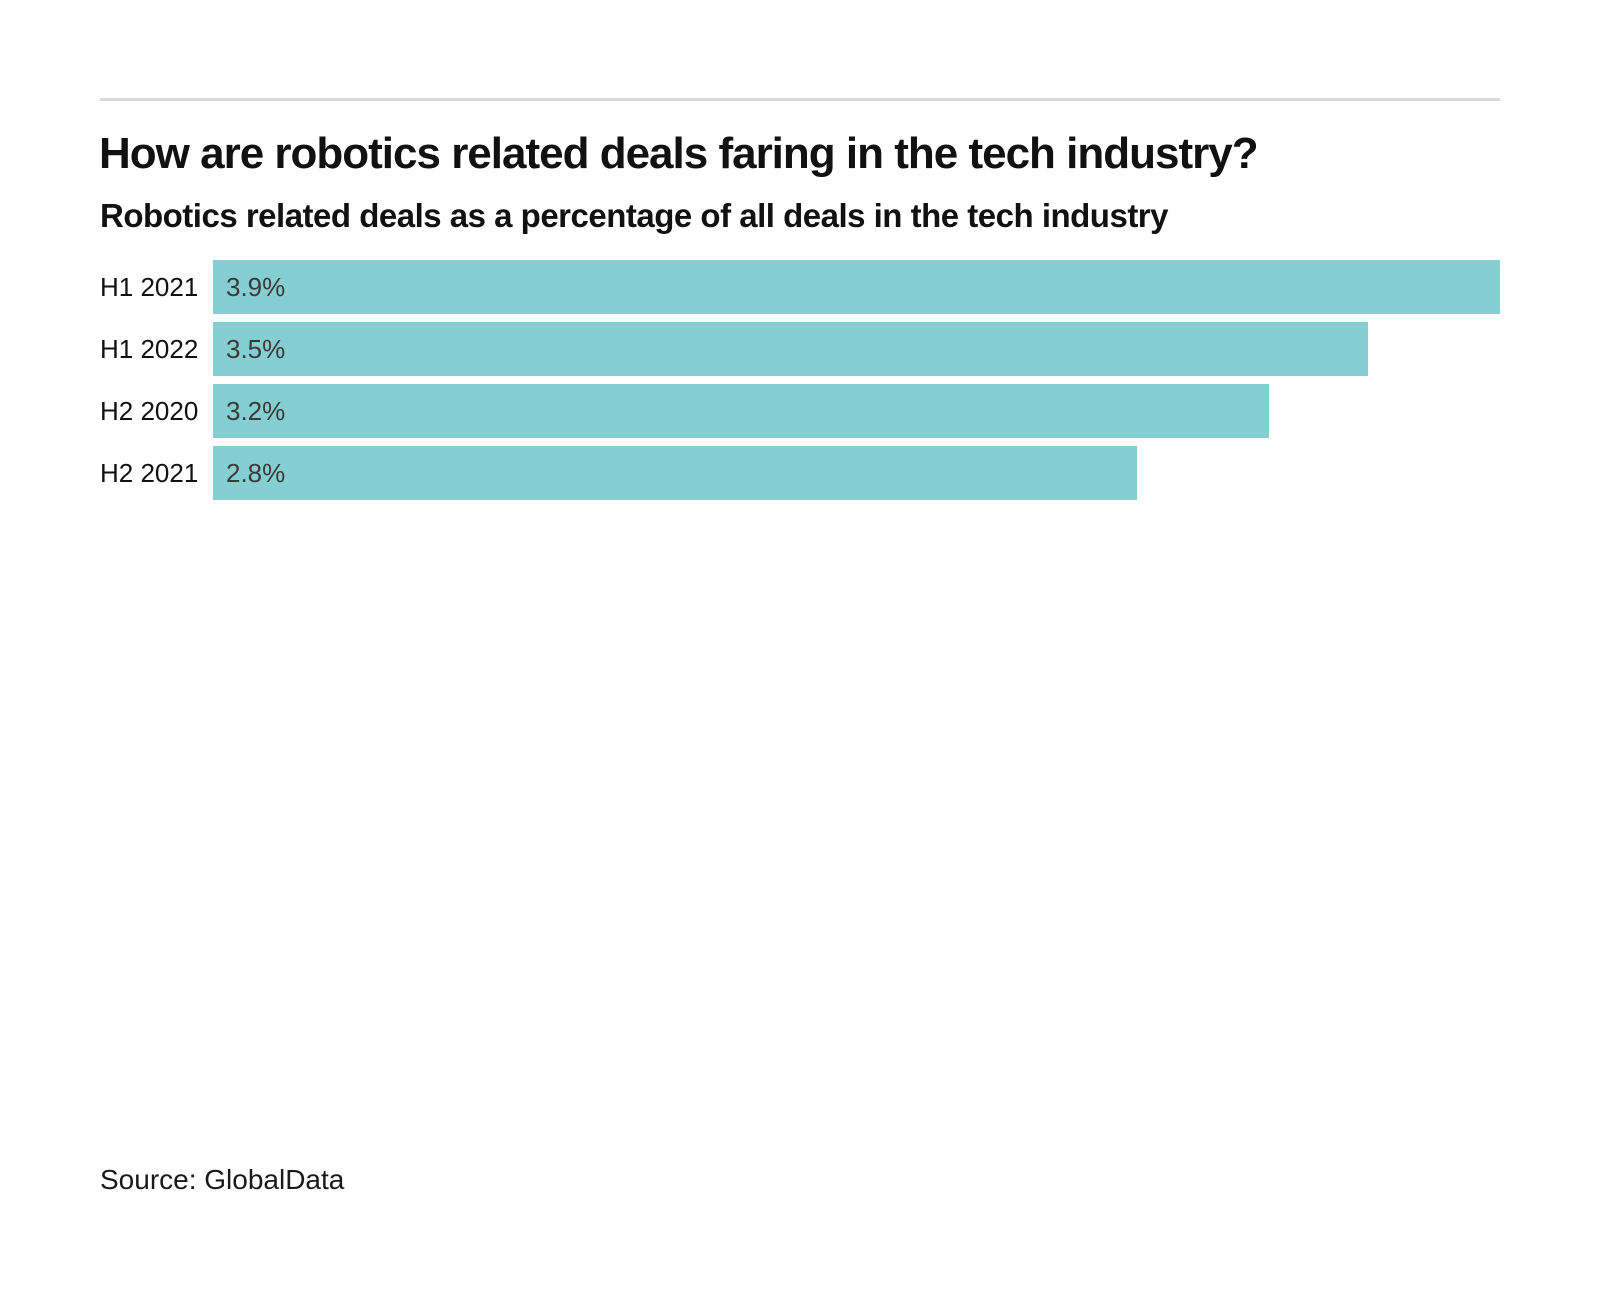 This screenshot has height=1298, width=1600. Describe the element at coordinates (149, 348) in the screenshot. I see `category-label: H1 2022` at that location.